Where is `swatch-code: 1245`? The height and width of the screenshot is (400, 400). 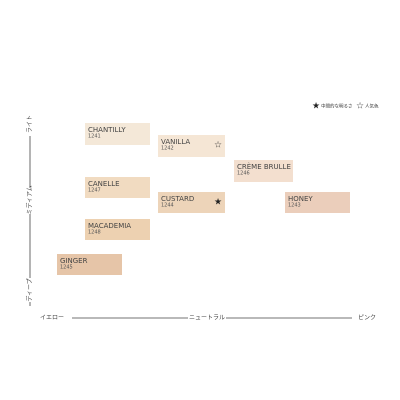 swatch-code: 1245 is located at coordinates (66, 268).